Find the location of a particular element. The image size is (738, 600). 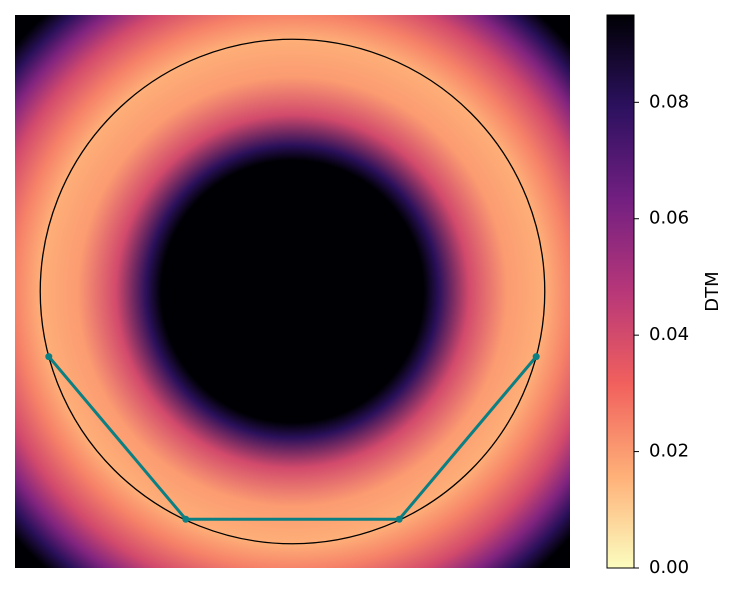

colorbar-tick-label: 0.02 is located at coordinates (669, 451).